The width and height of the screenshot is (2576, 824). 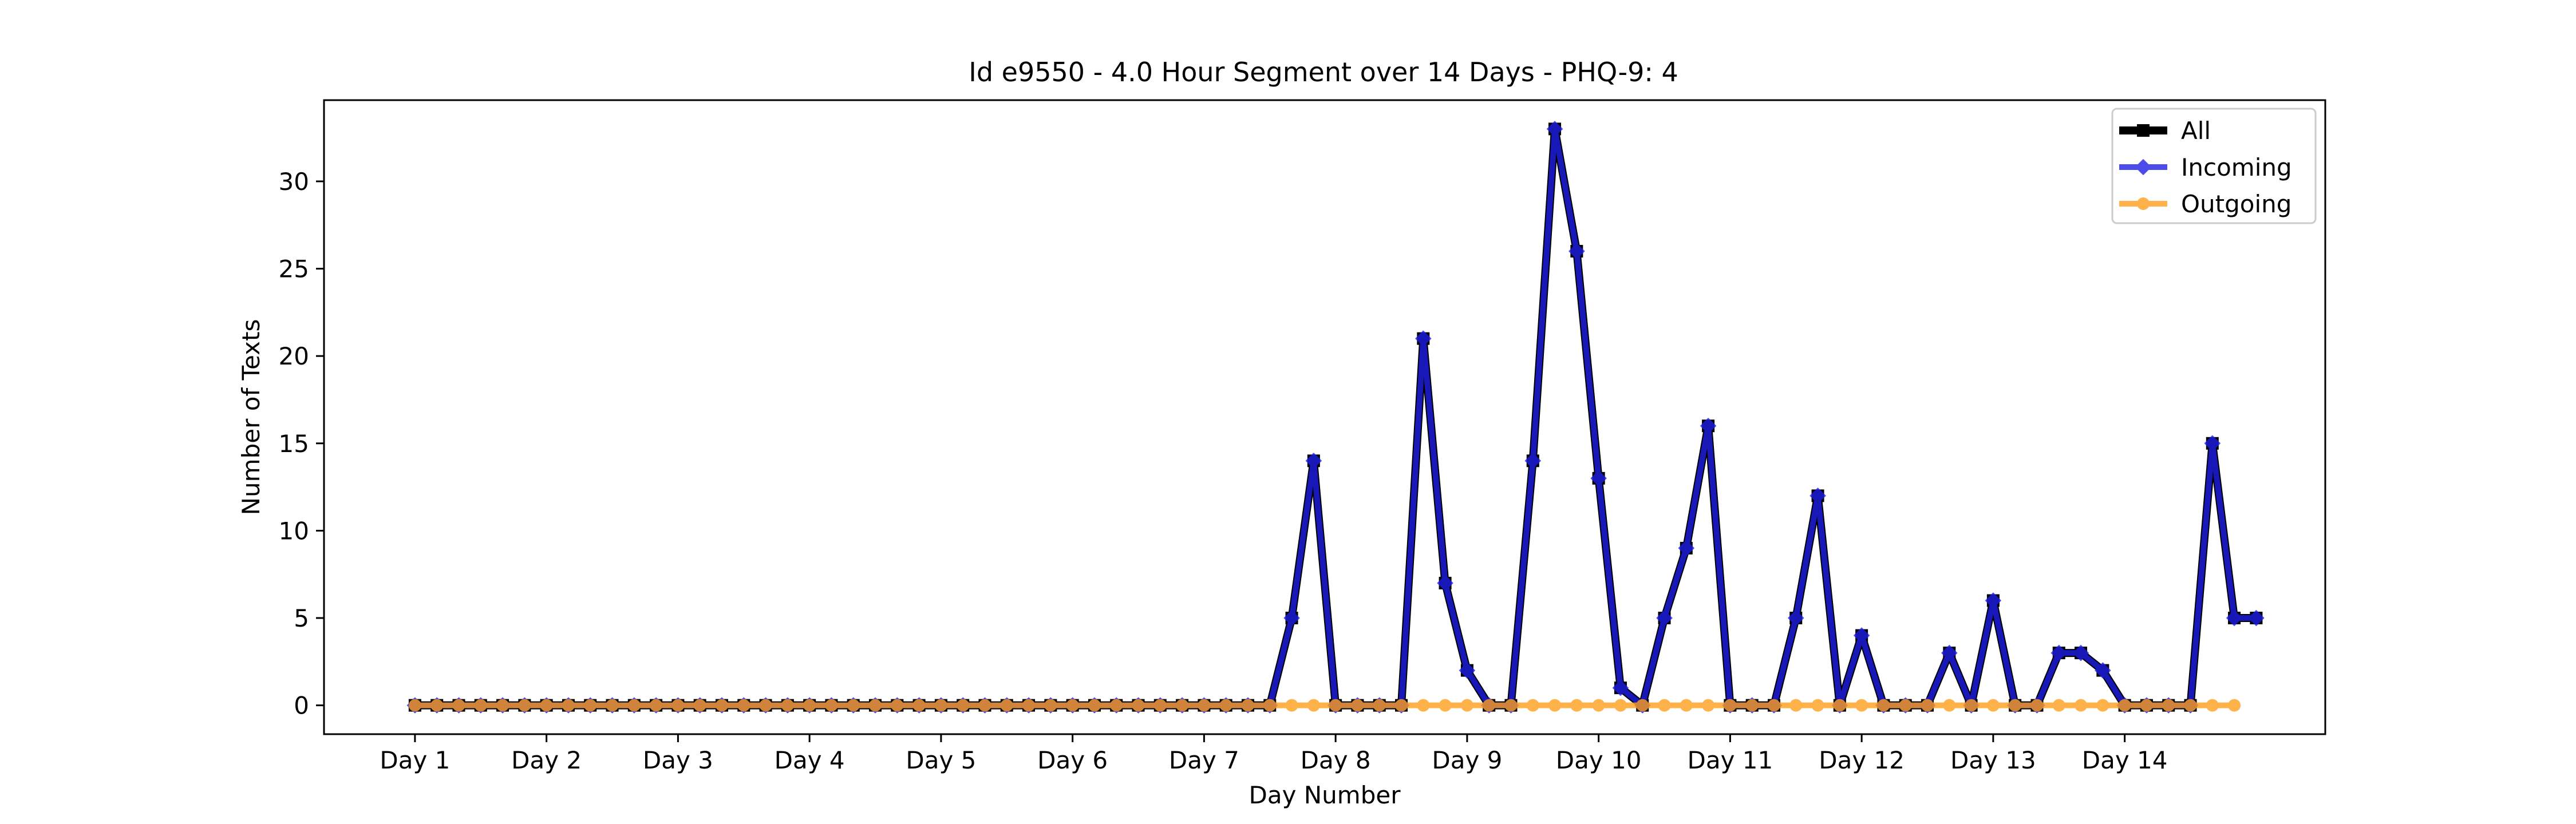 I want to click on x-tick-label: Day 8, so click(x=1336, y=760).